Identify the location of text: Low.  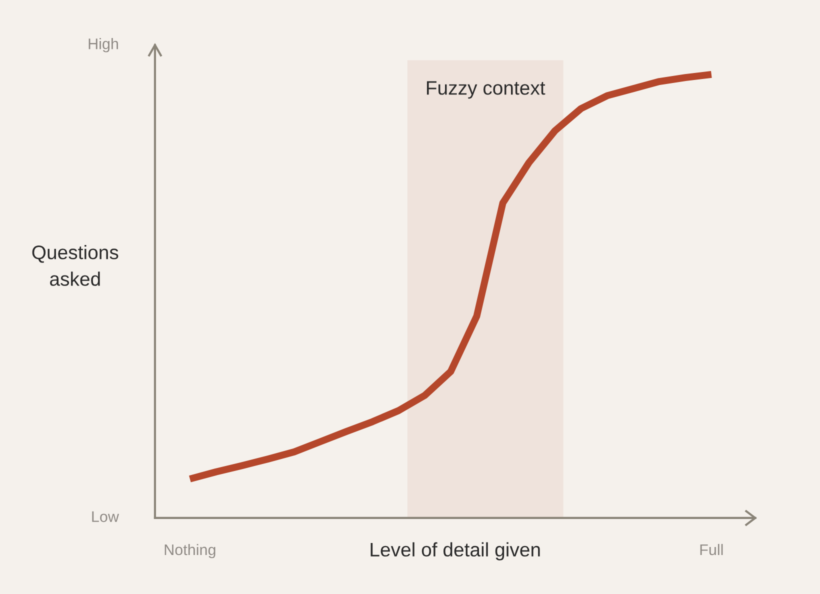
(106, 516).